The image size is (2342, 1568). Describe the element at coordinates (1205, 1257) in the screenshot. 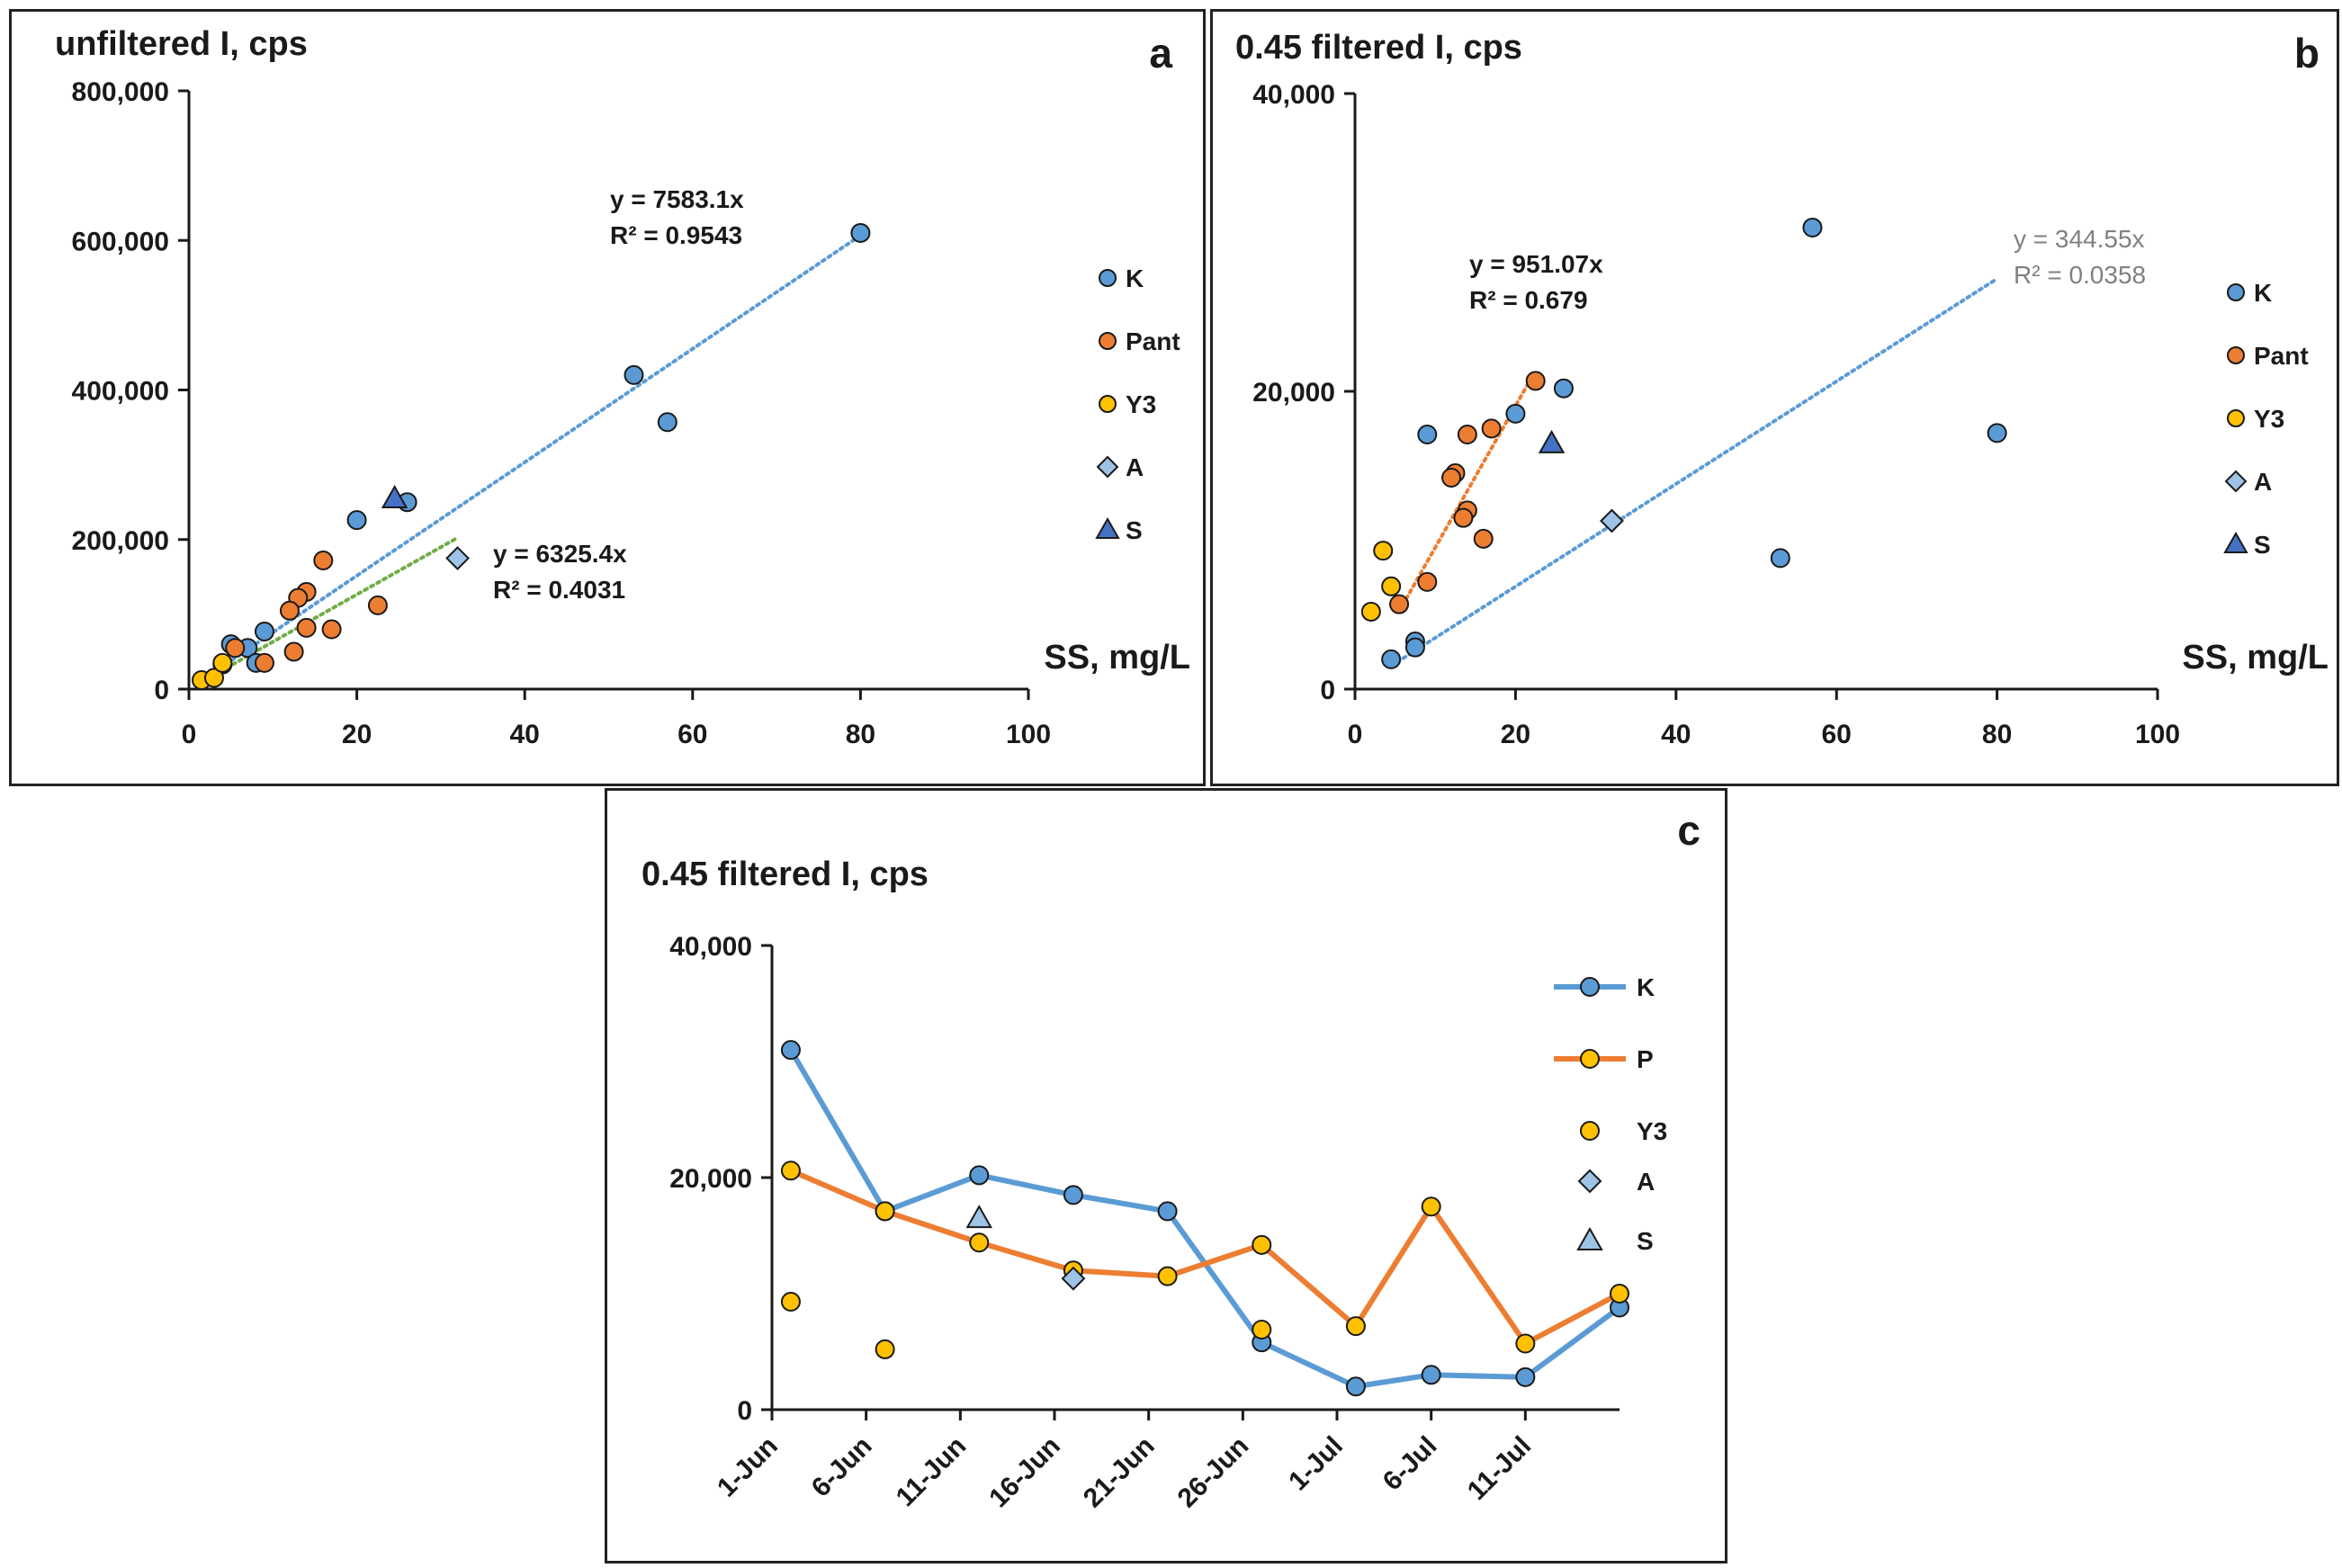

I see `chart-c-series-line-p` at that location.